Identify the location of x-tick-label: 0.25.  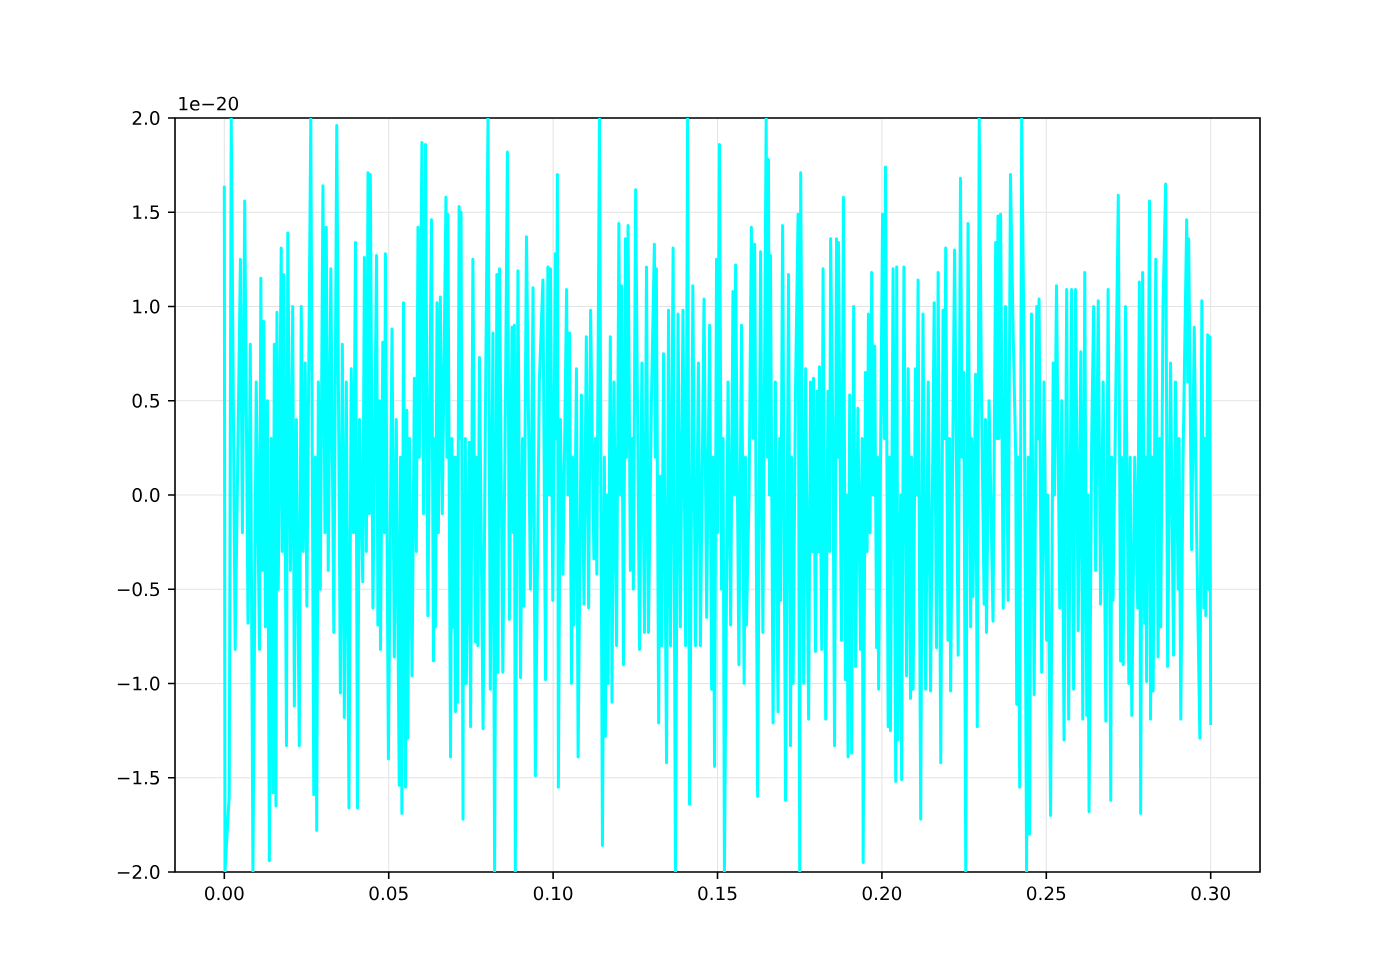
(1046, 893).